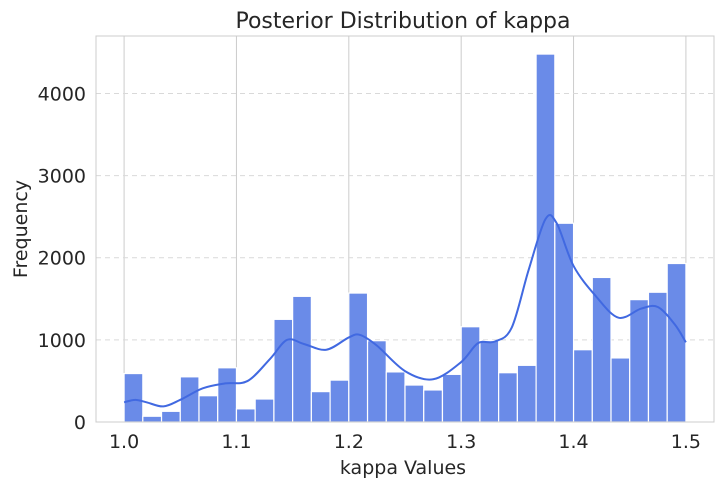  I want to click on x-axis-label: kappa Values, so click(403, 468).